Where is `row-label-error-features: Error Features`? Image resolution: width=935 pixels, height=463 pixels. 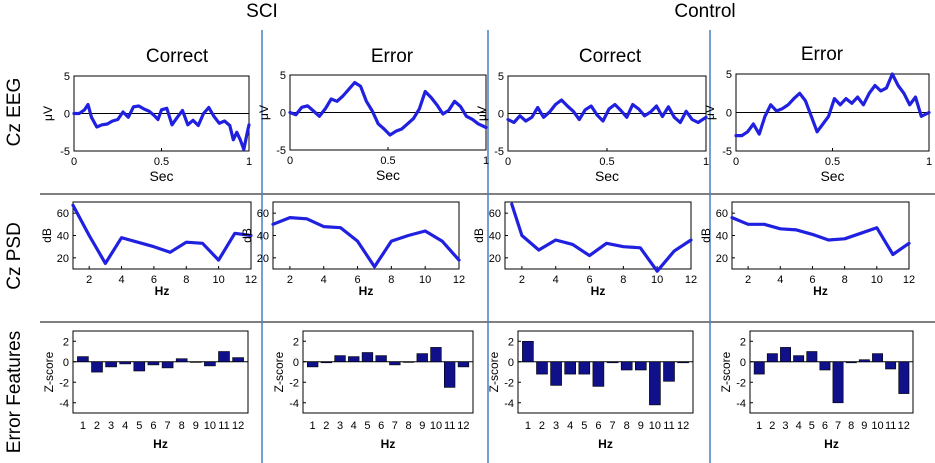
row-label-error-features: Error Features is located at coordinates (14, 392).